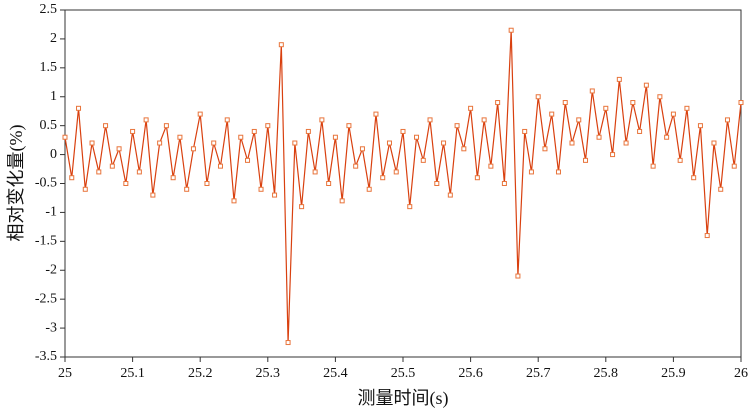 The image size is (754, 415). I want to click on x-tick-label: 25.1, so click(132, 373).